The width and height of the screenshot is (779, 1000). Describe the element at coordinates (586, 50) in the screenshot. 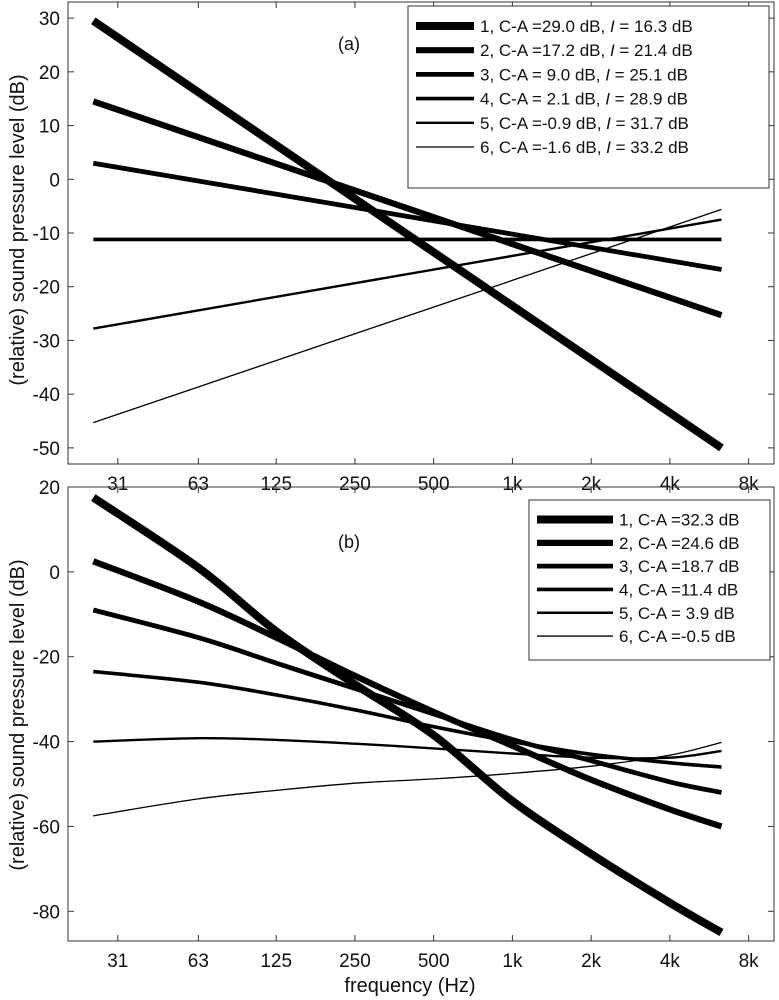

I see `legend-entry-2: 2, C-A =17.2 dB, I = 21.4 dB` at that location.